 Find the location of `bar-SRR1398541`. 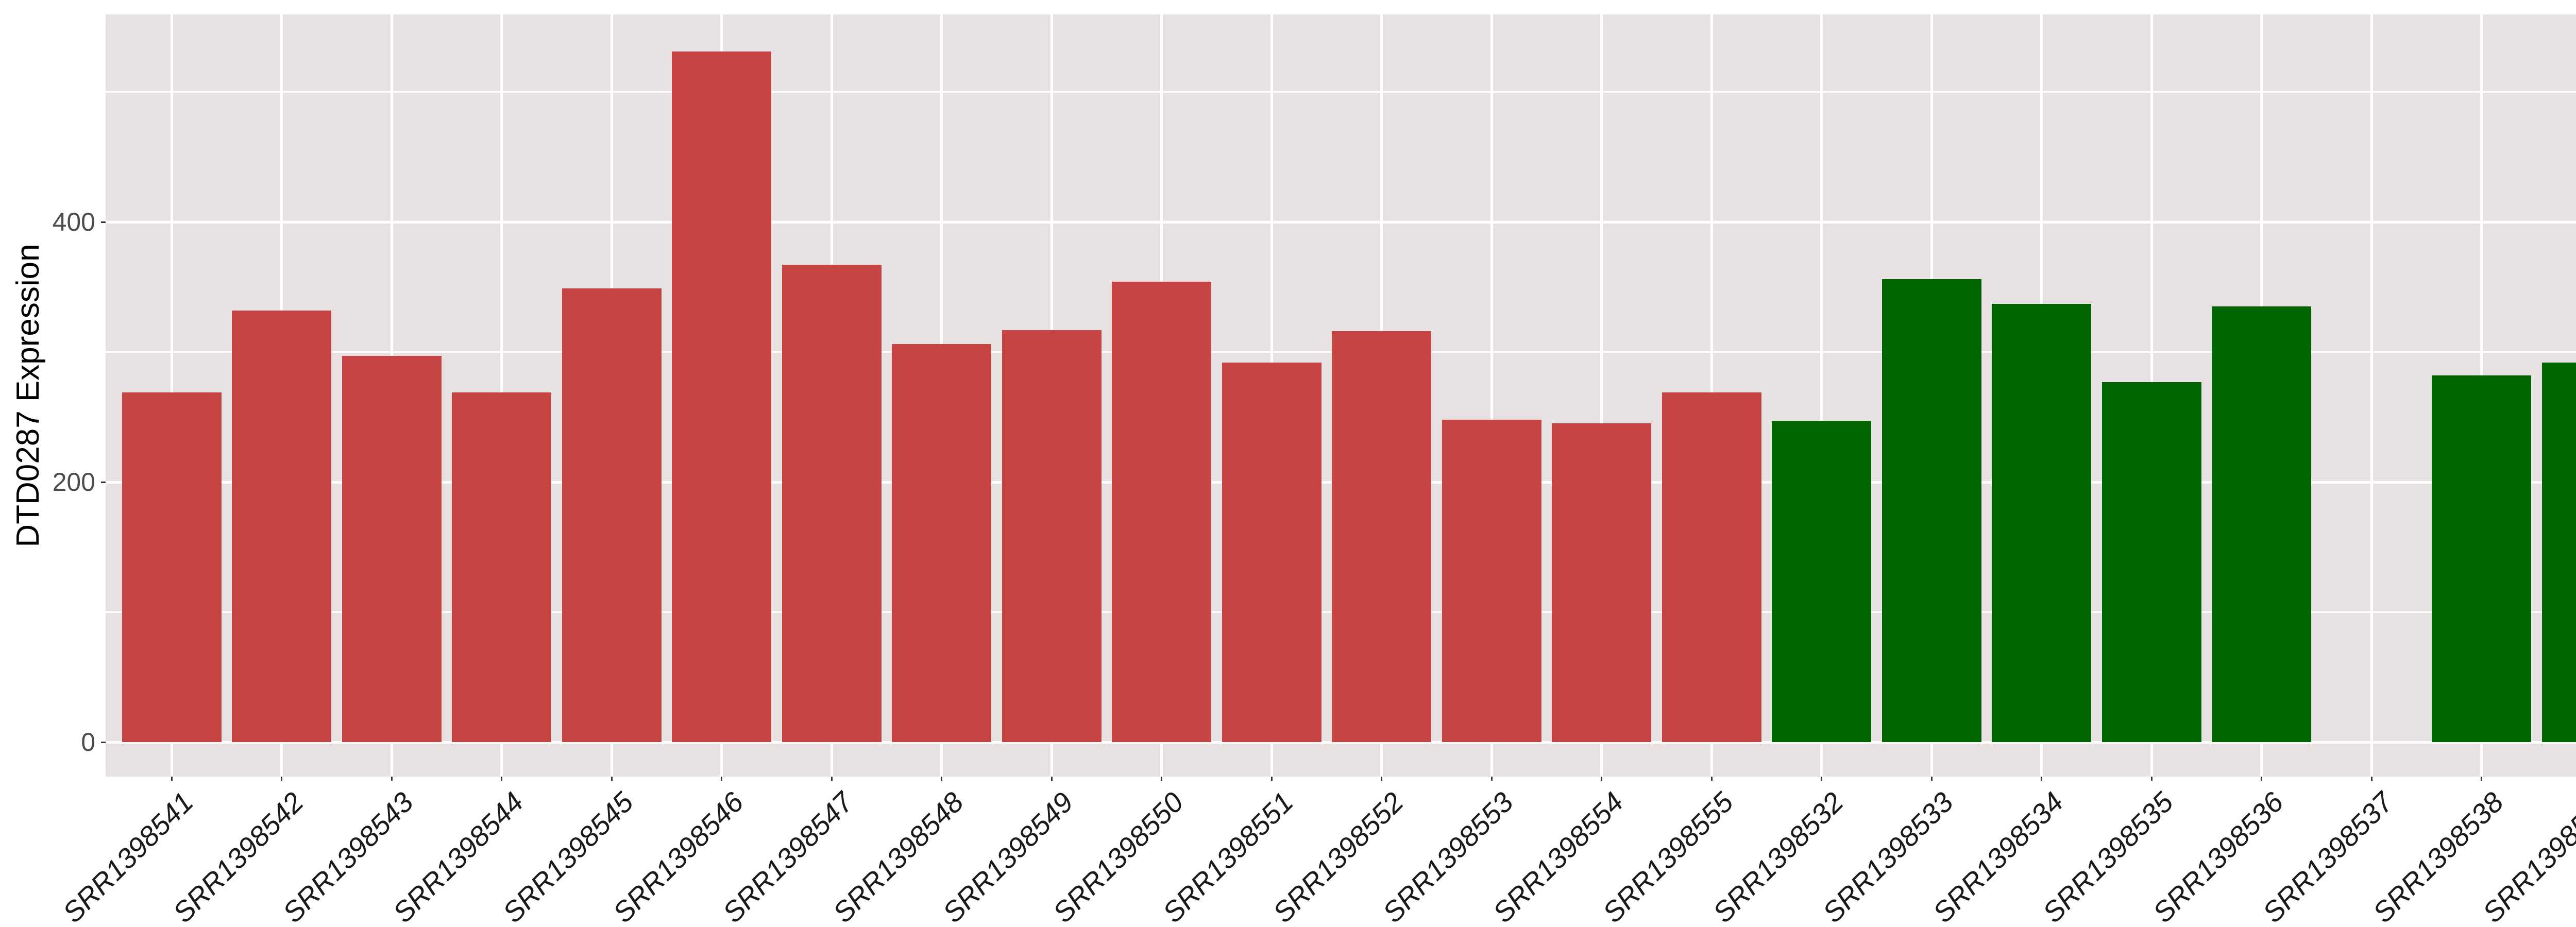

bar-SRR1398541 is located at coordinates (172, 567).